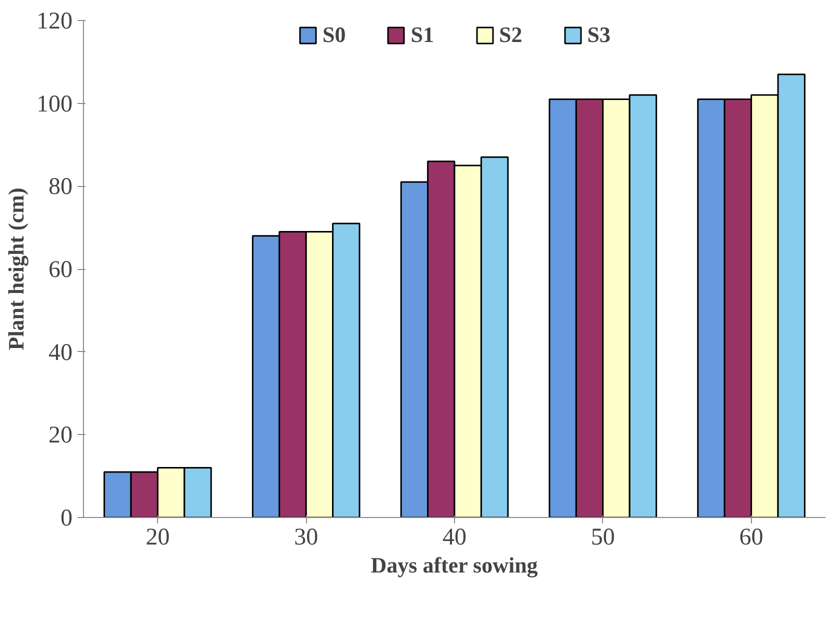 The height and width of the screenshot is (635, 838). I want to click on y-tick-label: 120, so click(54, 21).